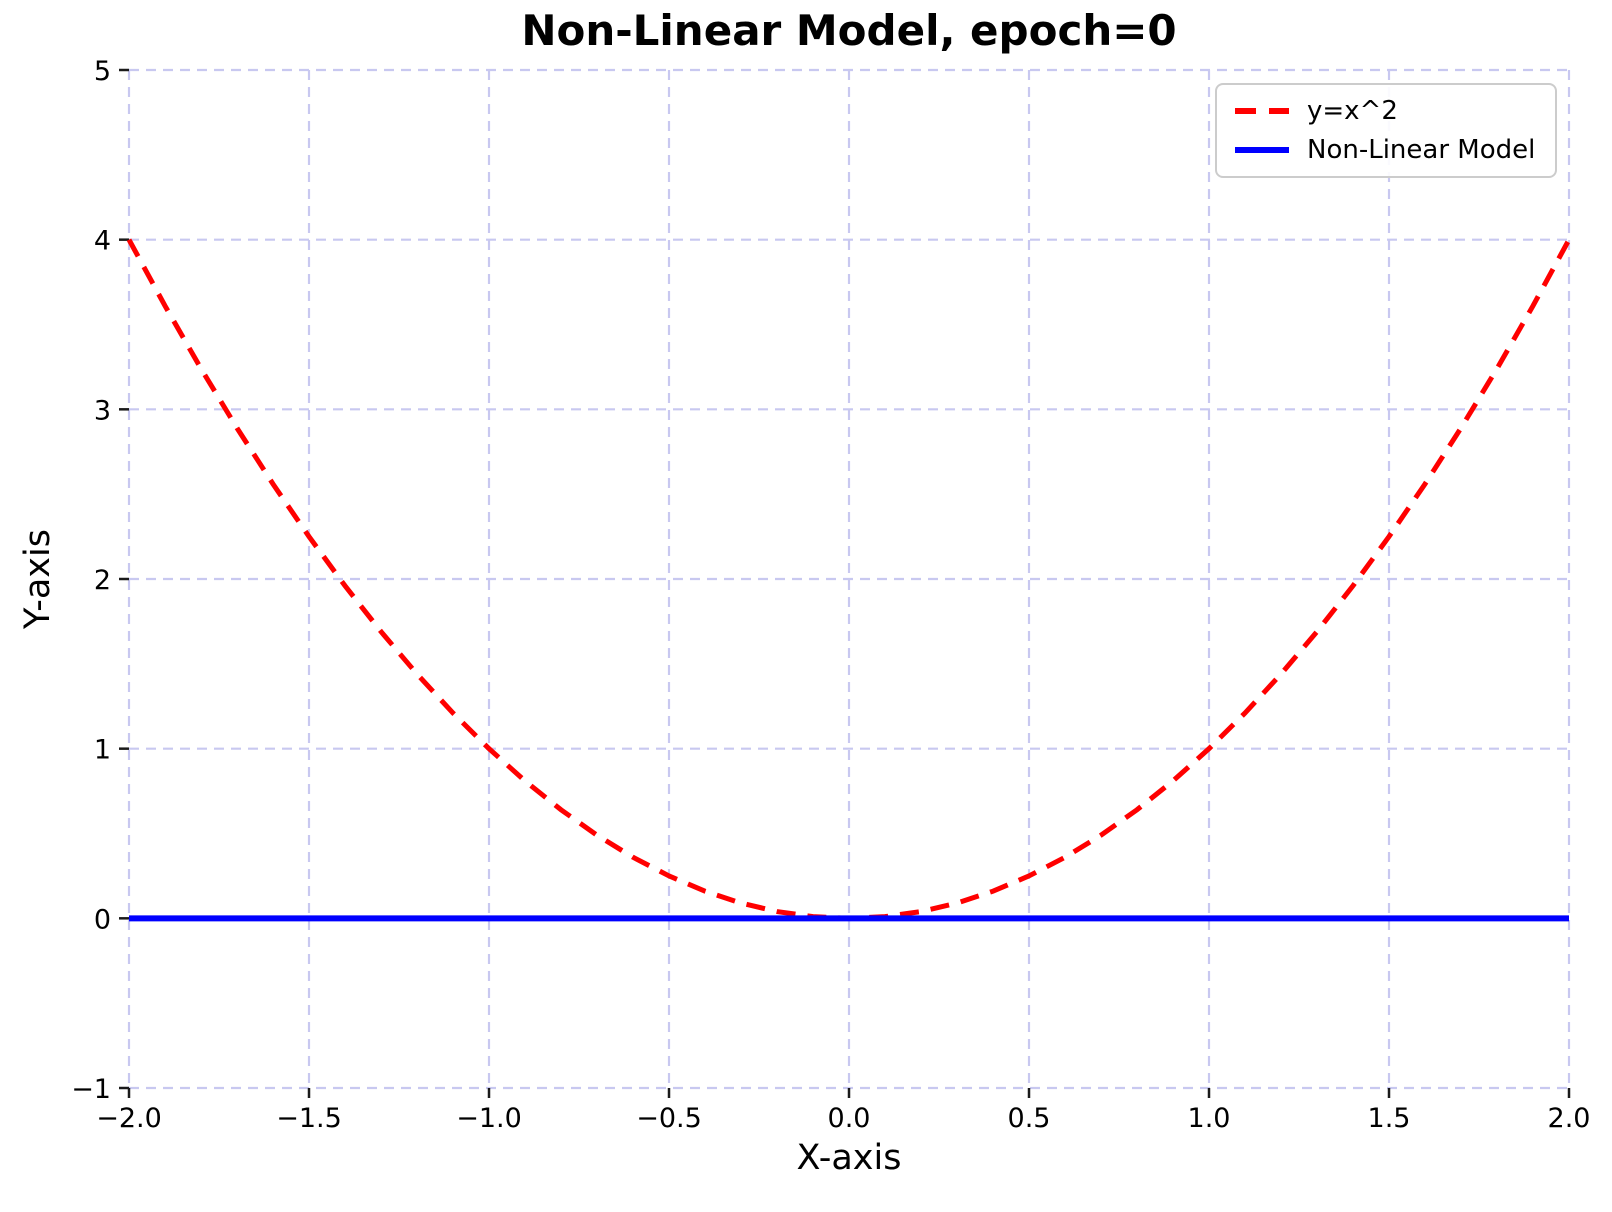 This screenshot has width=1612, height=1212. Describe the element at coordinates (129, 1118) in the screenshot. I see `x-tick-label: −2.0` at that location.